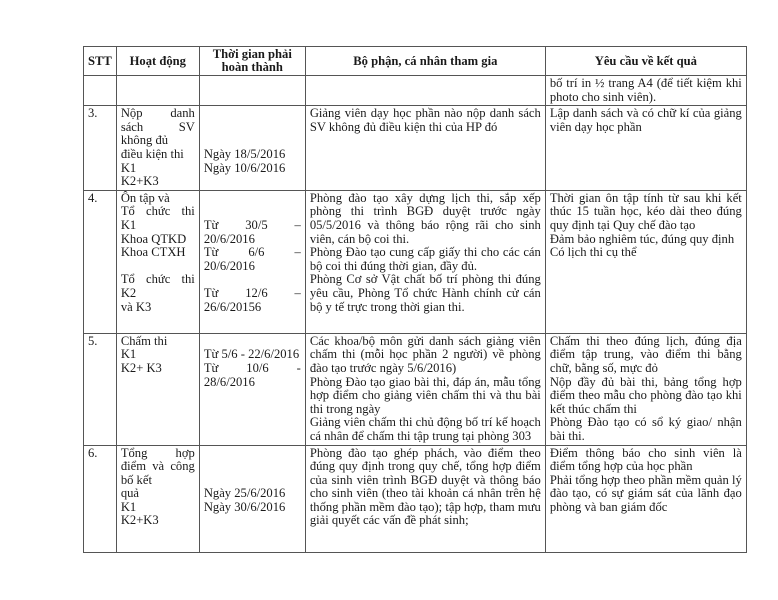 This screenshot has height=600, width=778. I want to click on cell-line: Ngày 25/6/2016, so click(244, 493).